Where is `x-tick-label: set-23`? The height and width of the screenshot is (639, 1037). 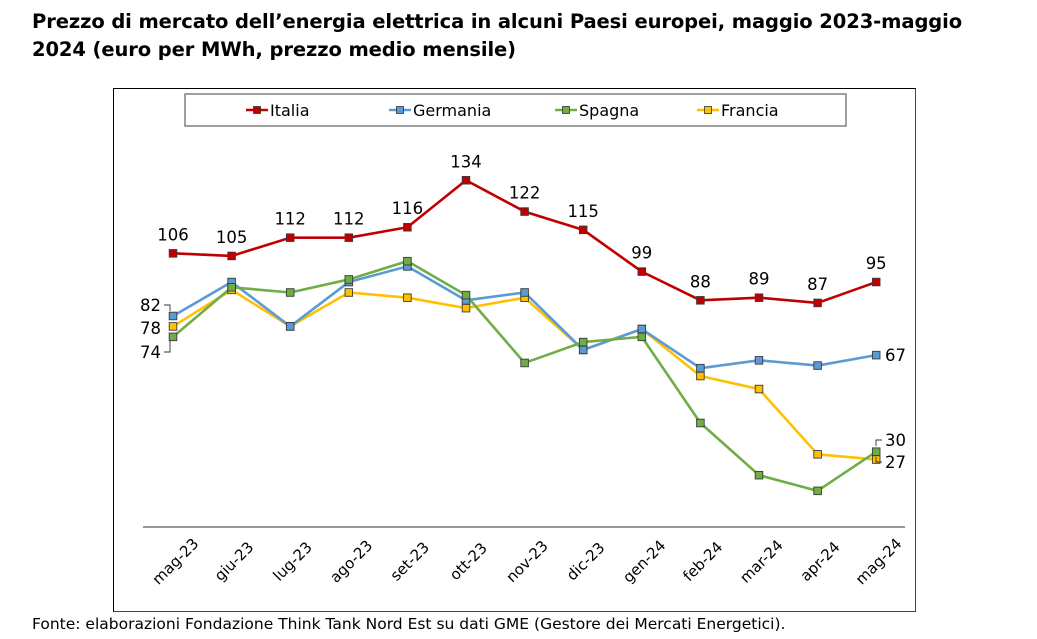 x-tick-label: set-23 is located at coordinates (410, 561).